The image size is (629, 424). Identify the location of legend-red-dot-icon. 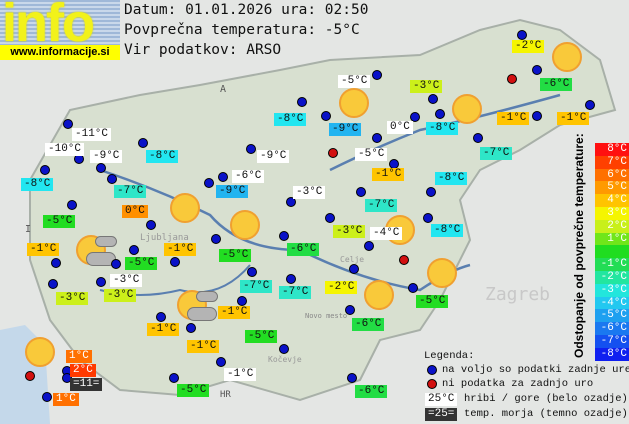
(432, 384).